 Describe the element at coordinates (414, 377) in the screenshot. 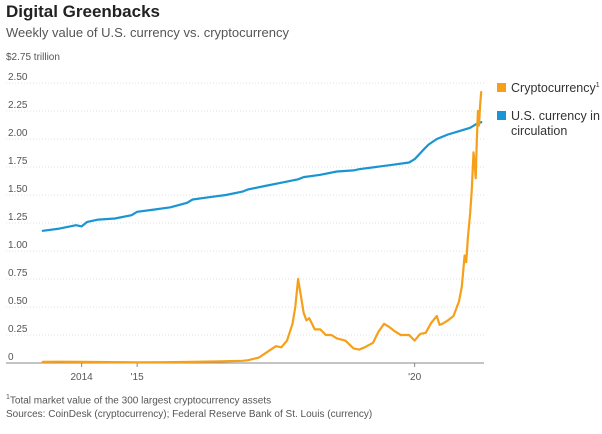

I see `x-tick-label: '20` at that location.